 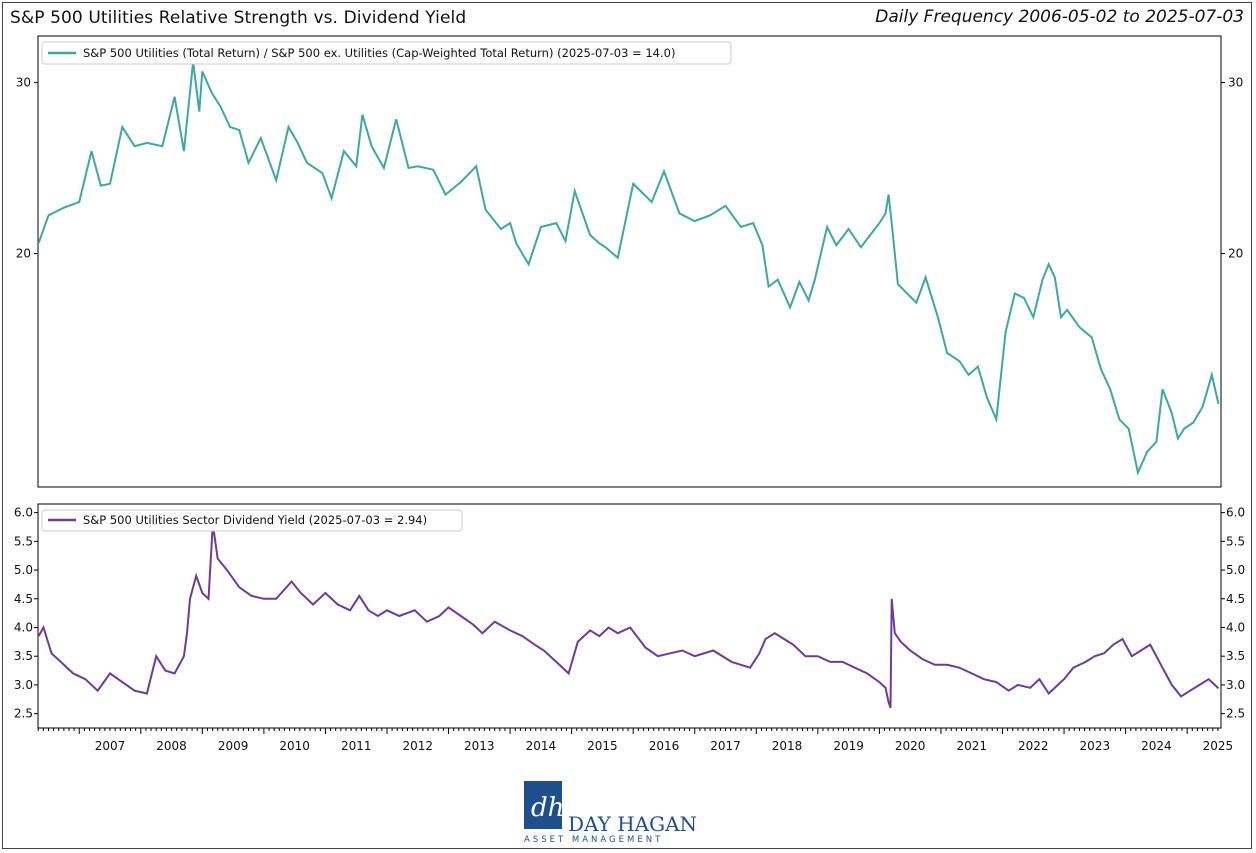 What do you see at coordinates (602, 746) in the screenshot?
I see `xtick-label: 2015` at bounding box center [602, 746].